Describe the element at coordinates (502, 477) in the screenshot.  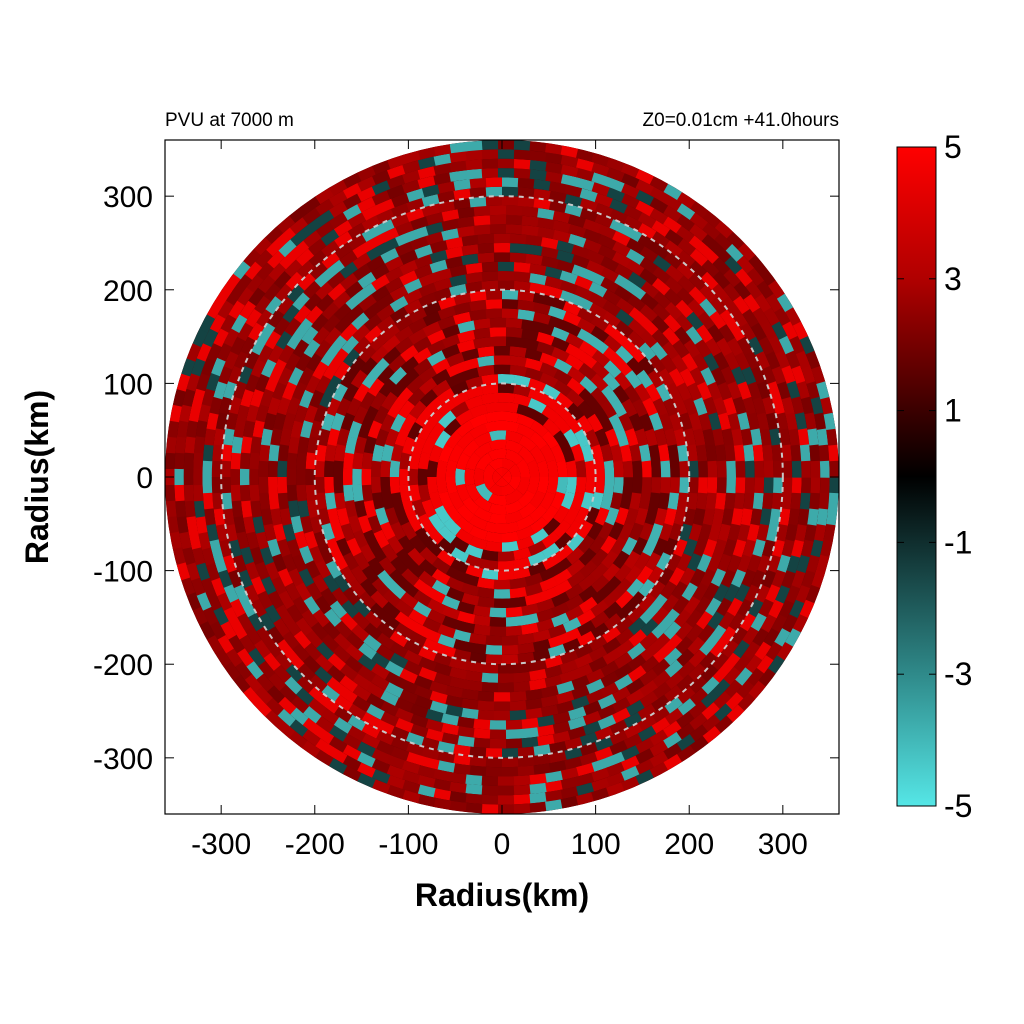
I see `reference-circle` at that location.